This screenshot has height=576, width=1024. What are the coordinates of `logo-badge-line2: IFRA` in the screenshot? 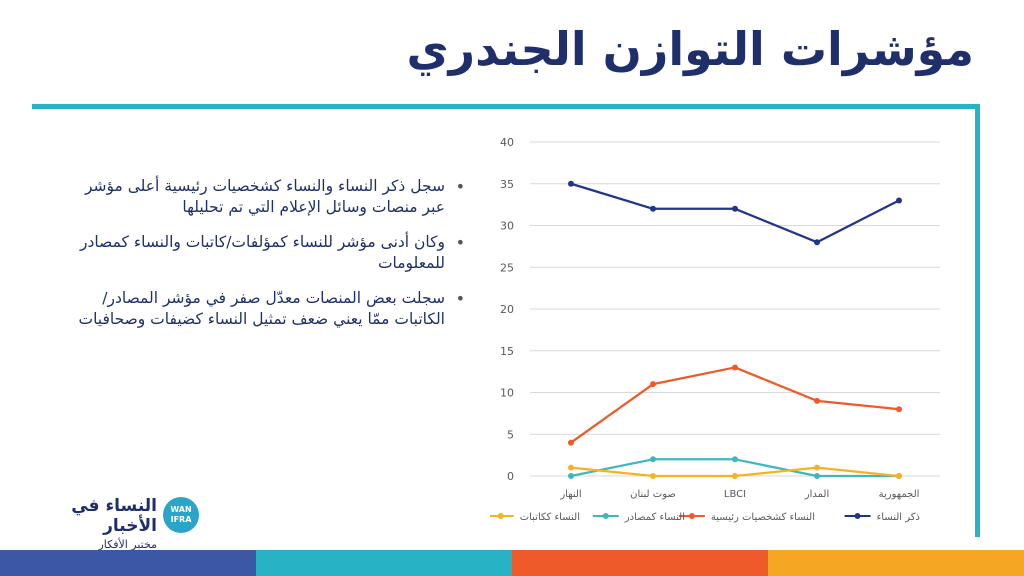 It's located at (181, 519).